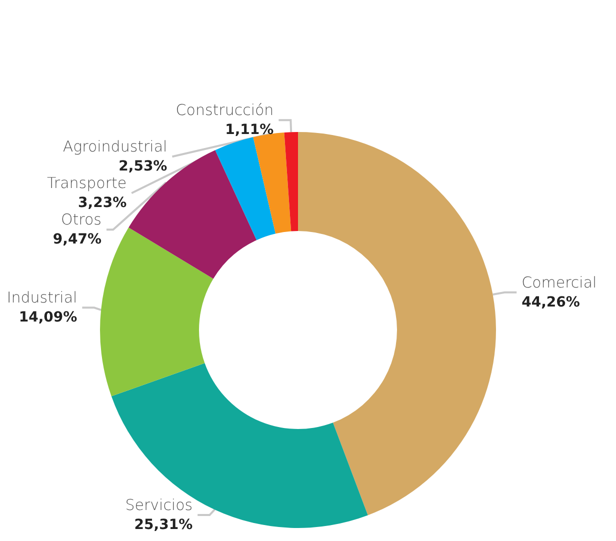 The height and width of the screenshot is (541, 616). I want to click on slice-label: Transporte, so click(86, 183).